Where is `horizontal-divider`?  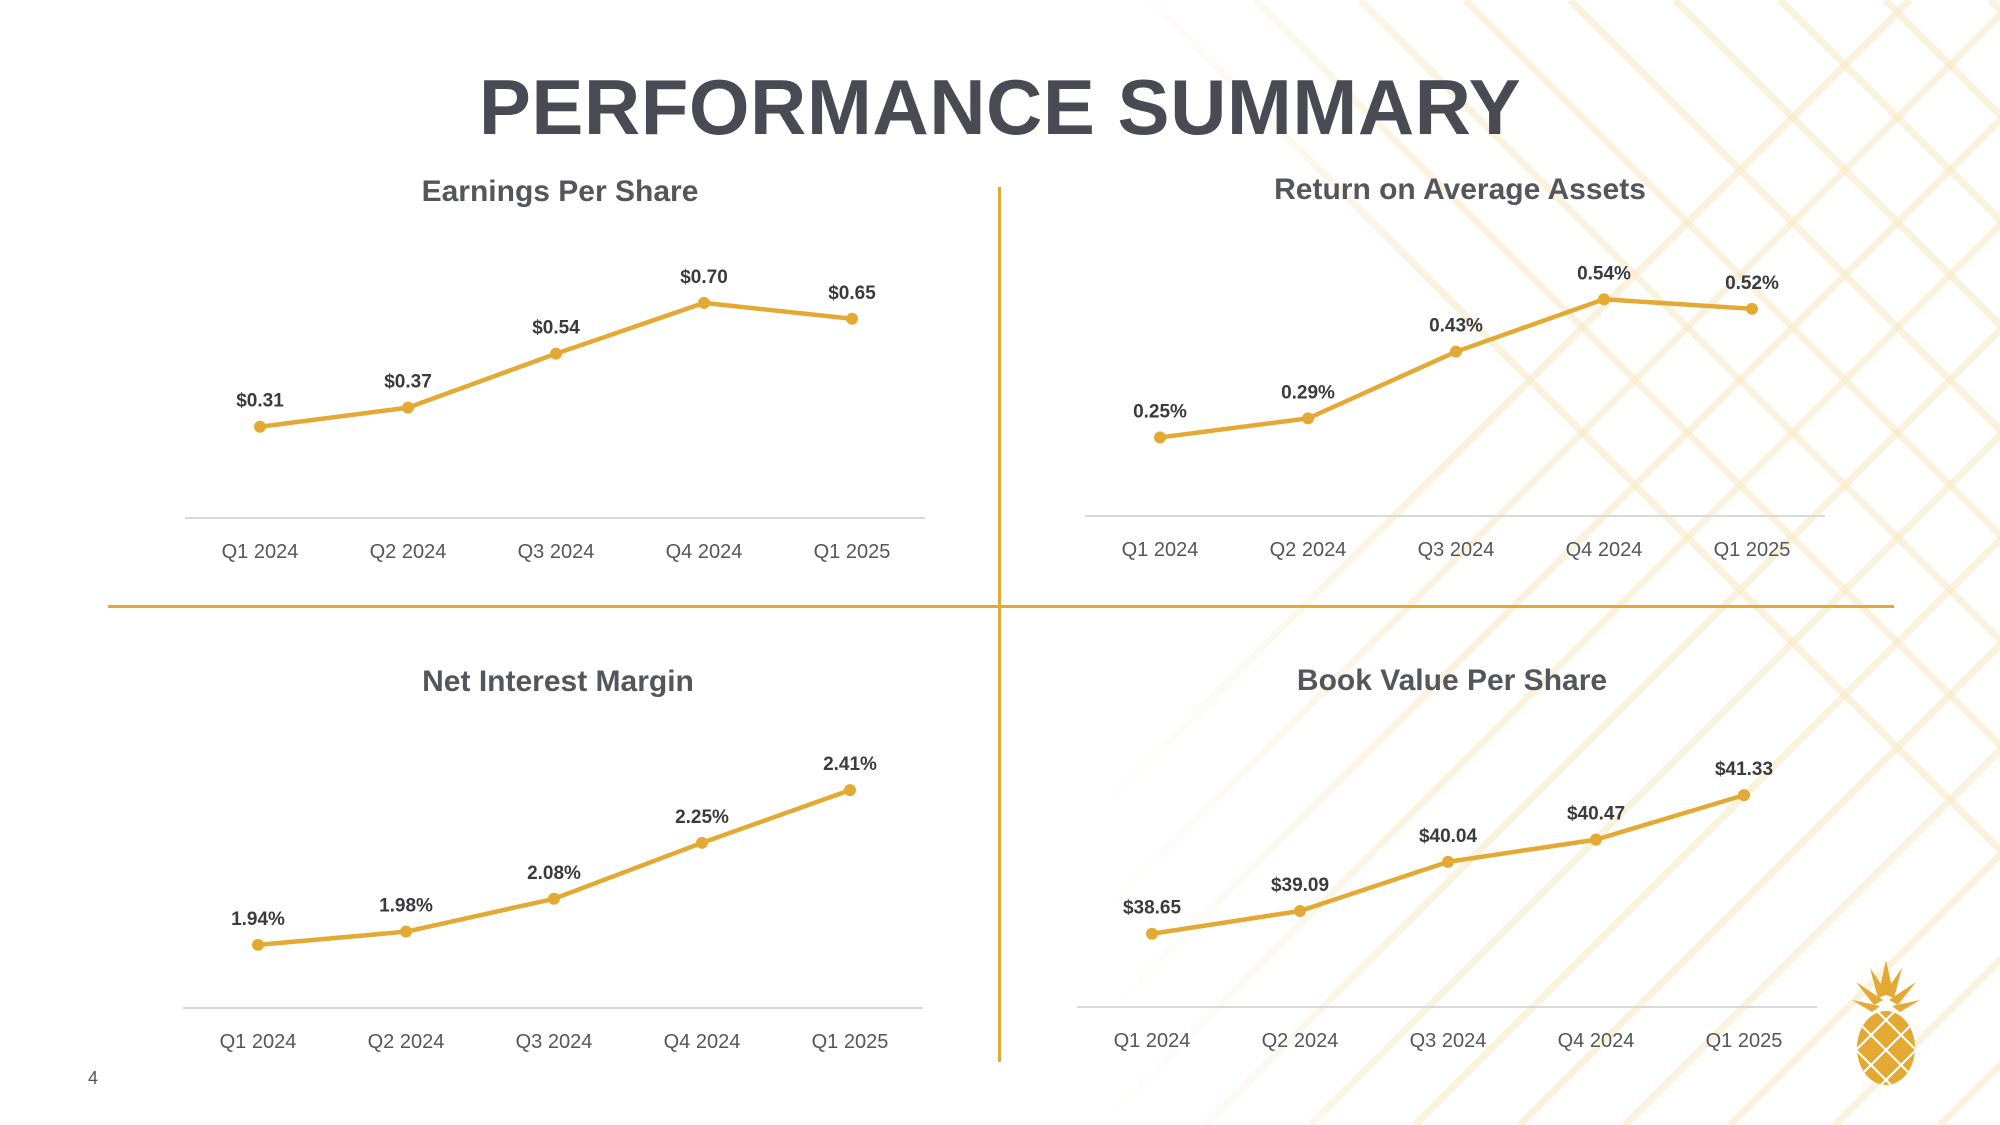
horizontal-divider is located at coordinates (1001, 606).